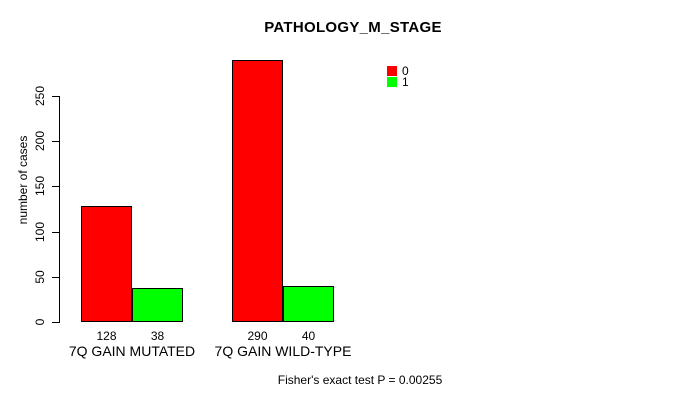 This screenshot has height=400, width=690. What do you see at coordinates (40, 141) in the screenshot?
I see `y-tick-label-200: 200` at bounding box center [40, 141].